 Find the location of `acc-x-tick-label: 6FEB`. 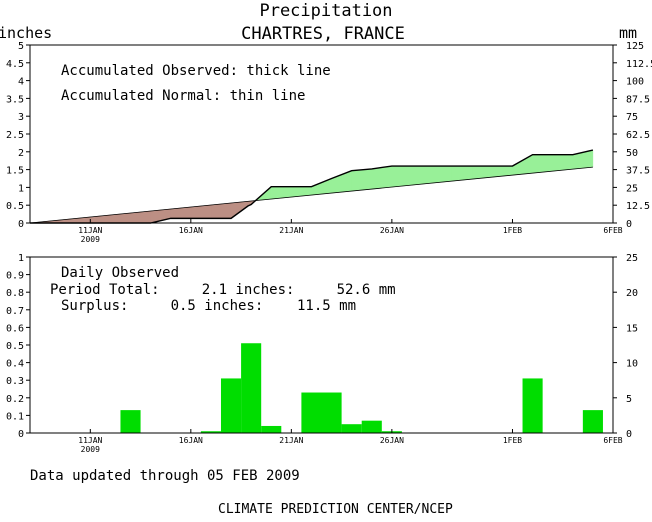

acc-x-tick-label: 6FEB is located at coordinates (612, 230).